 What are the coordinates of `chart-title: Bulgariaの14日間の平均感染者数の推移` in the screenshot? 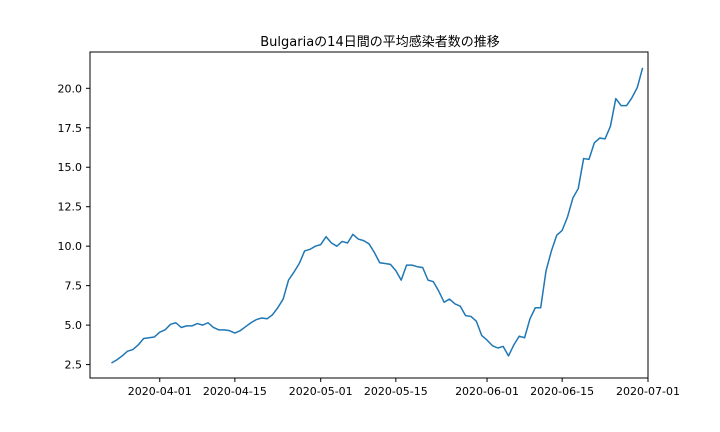 It's located at (379, 42).